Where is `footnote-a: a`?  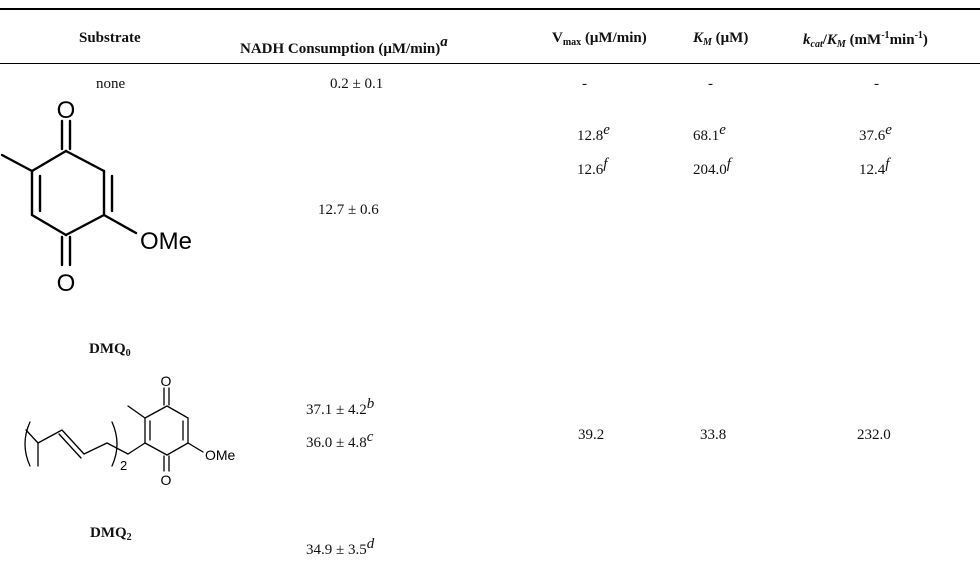
footnote-a: a is located at coordinates (444, 42).